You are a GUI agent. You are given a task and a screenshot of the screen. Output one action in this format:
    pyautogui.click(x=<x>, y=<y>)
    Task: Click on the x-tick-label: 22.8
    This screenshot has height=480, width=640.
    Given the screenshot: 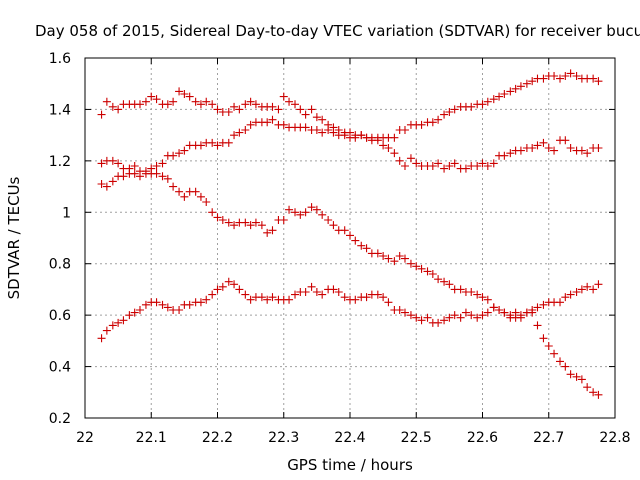 What is the action you would take?
    pyautogui.click(x=614, y=438)
    